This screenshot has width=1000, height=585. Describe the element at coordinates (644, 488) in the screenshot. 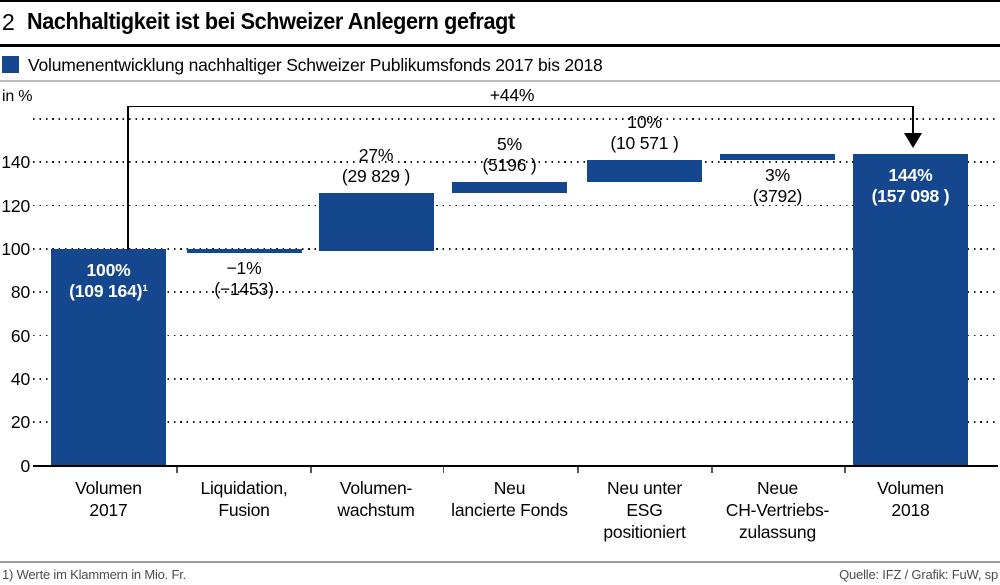

I see `x-category-label-line: Neu unter` at that location.